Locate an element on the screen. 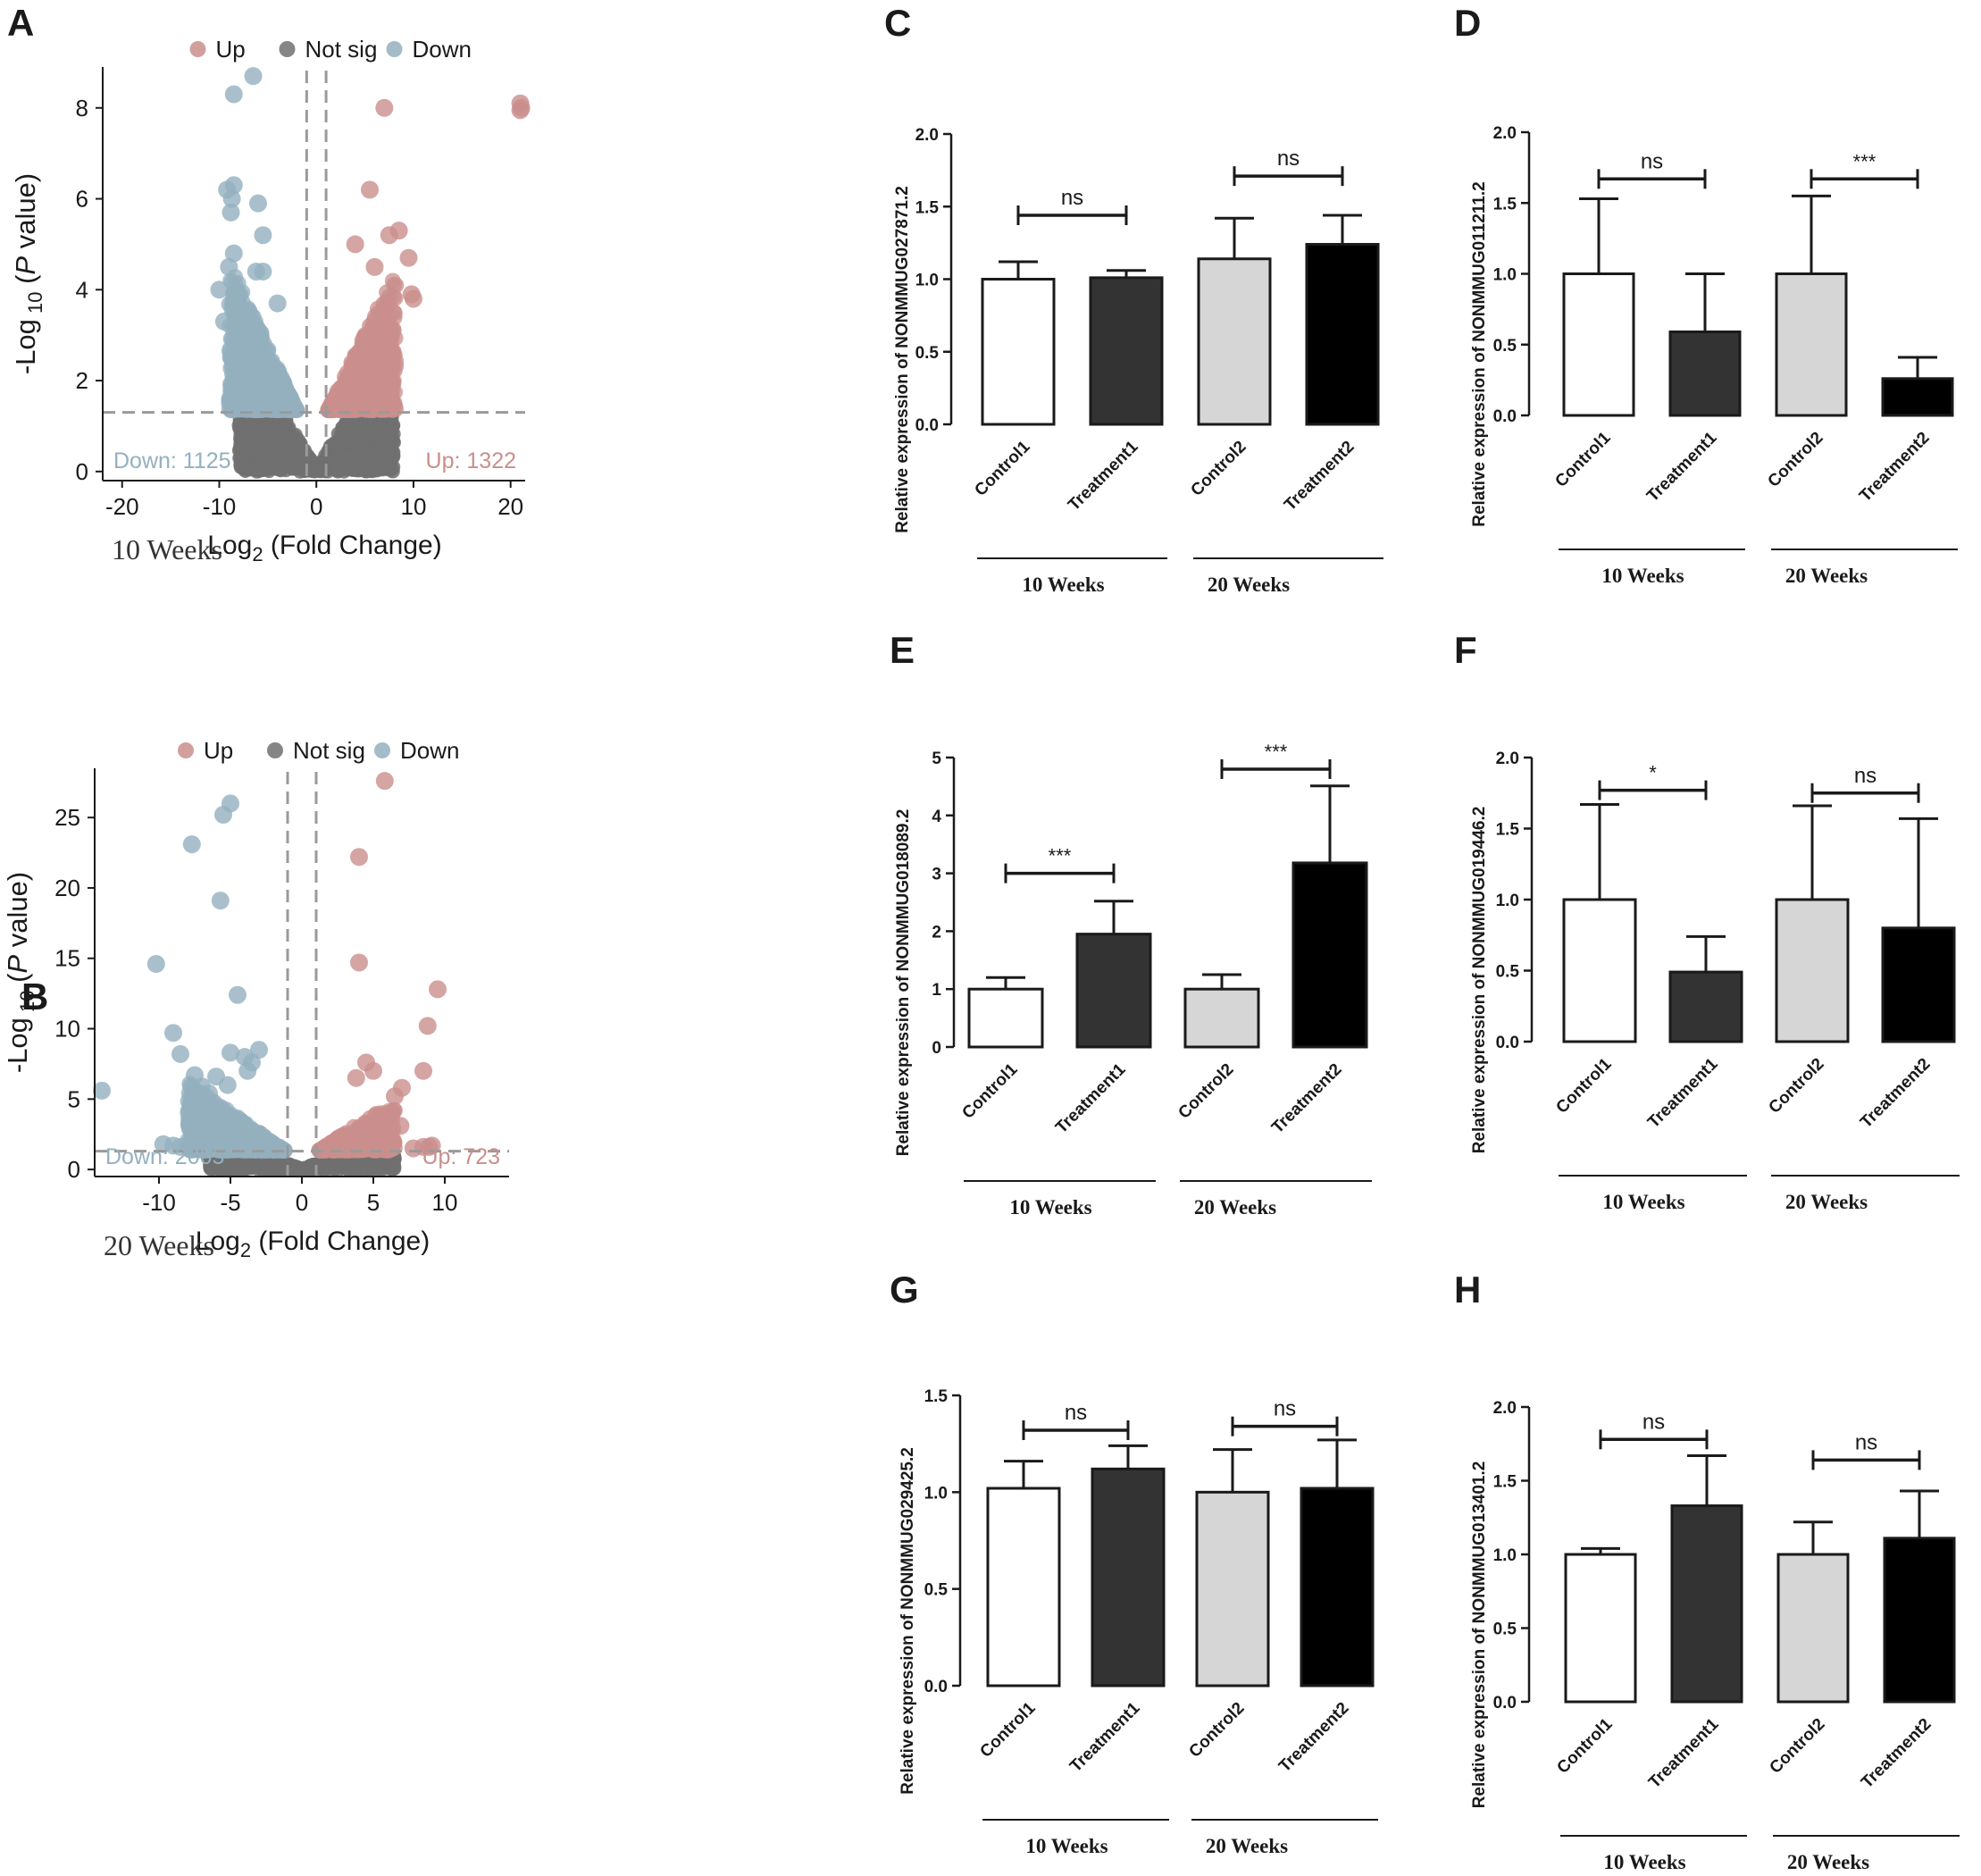  x-category-label: Control1 is located at coordinates (990, 1090).